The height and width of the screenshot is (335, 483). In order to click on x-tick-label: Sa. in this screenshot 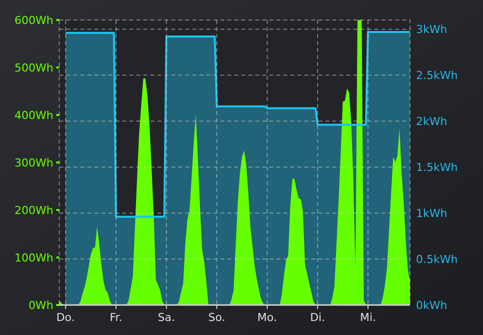, I will do `click(167, 317)`.